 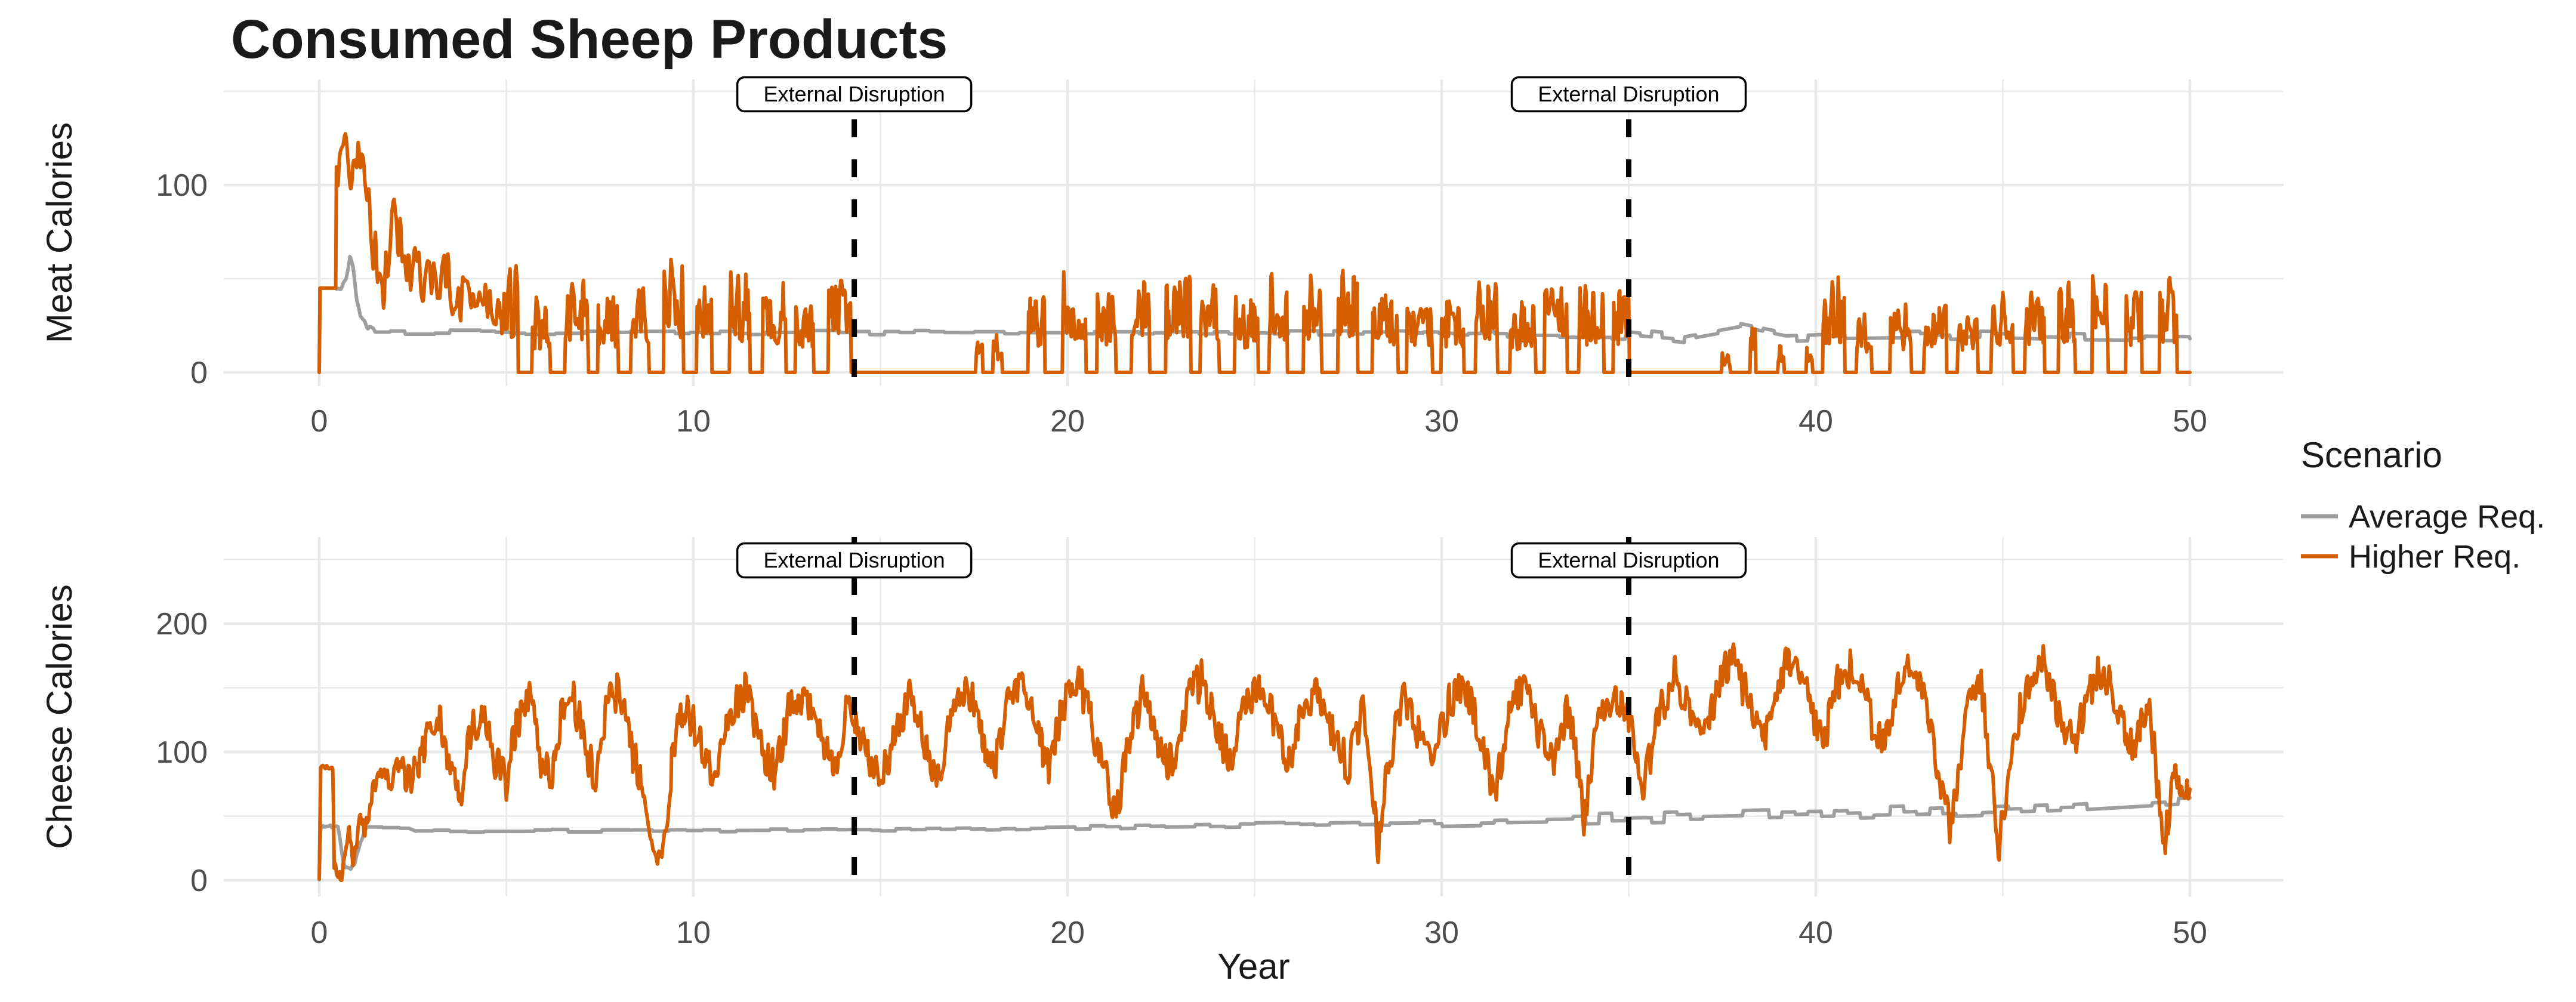 I want to click on y-tick-label: 200, so click(x=182, y=624).